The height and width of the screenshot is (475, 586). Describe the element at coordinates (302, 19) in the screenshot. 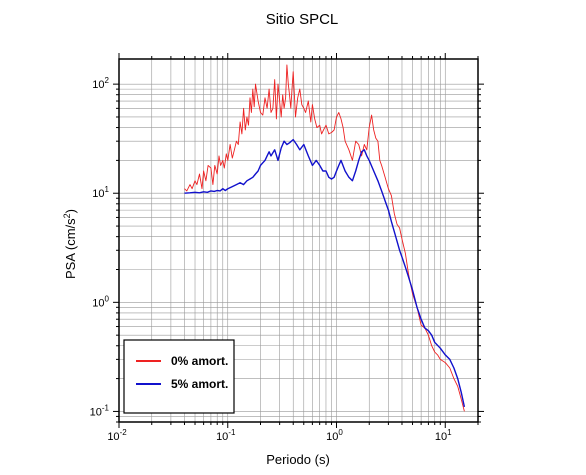

I see `chart-title: Sitio SPCL` at that location.